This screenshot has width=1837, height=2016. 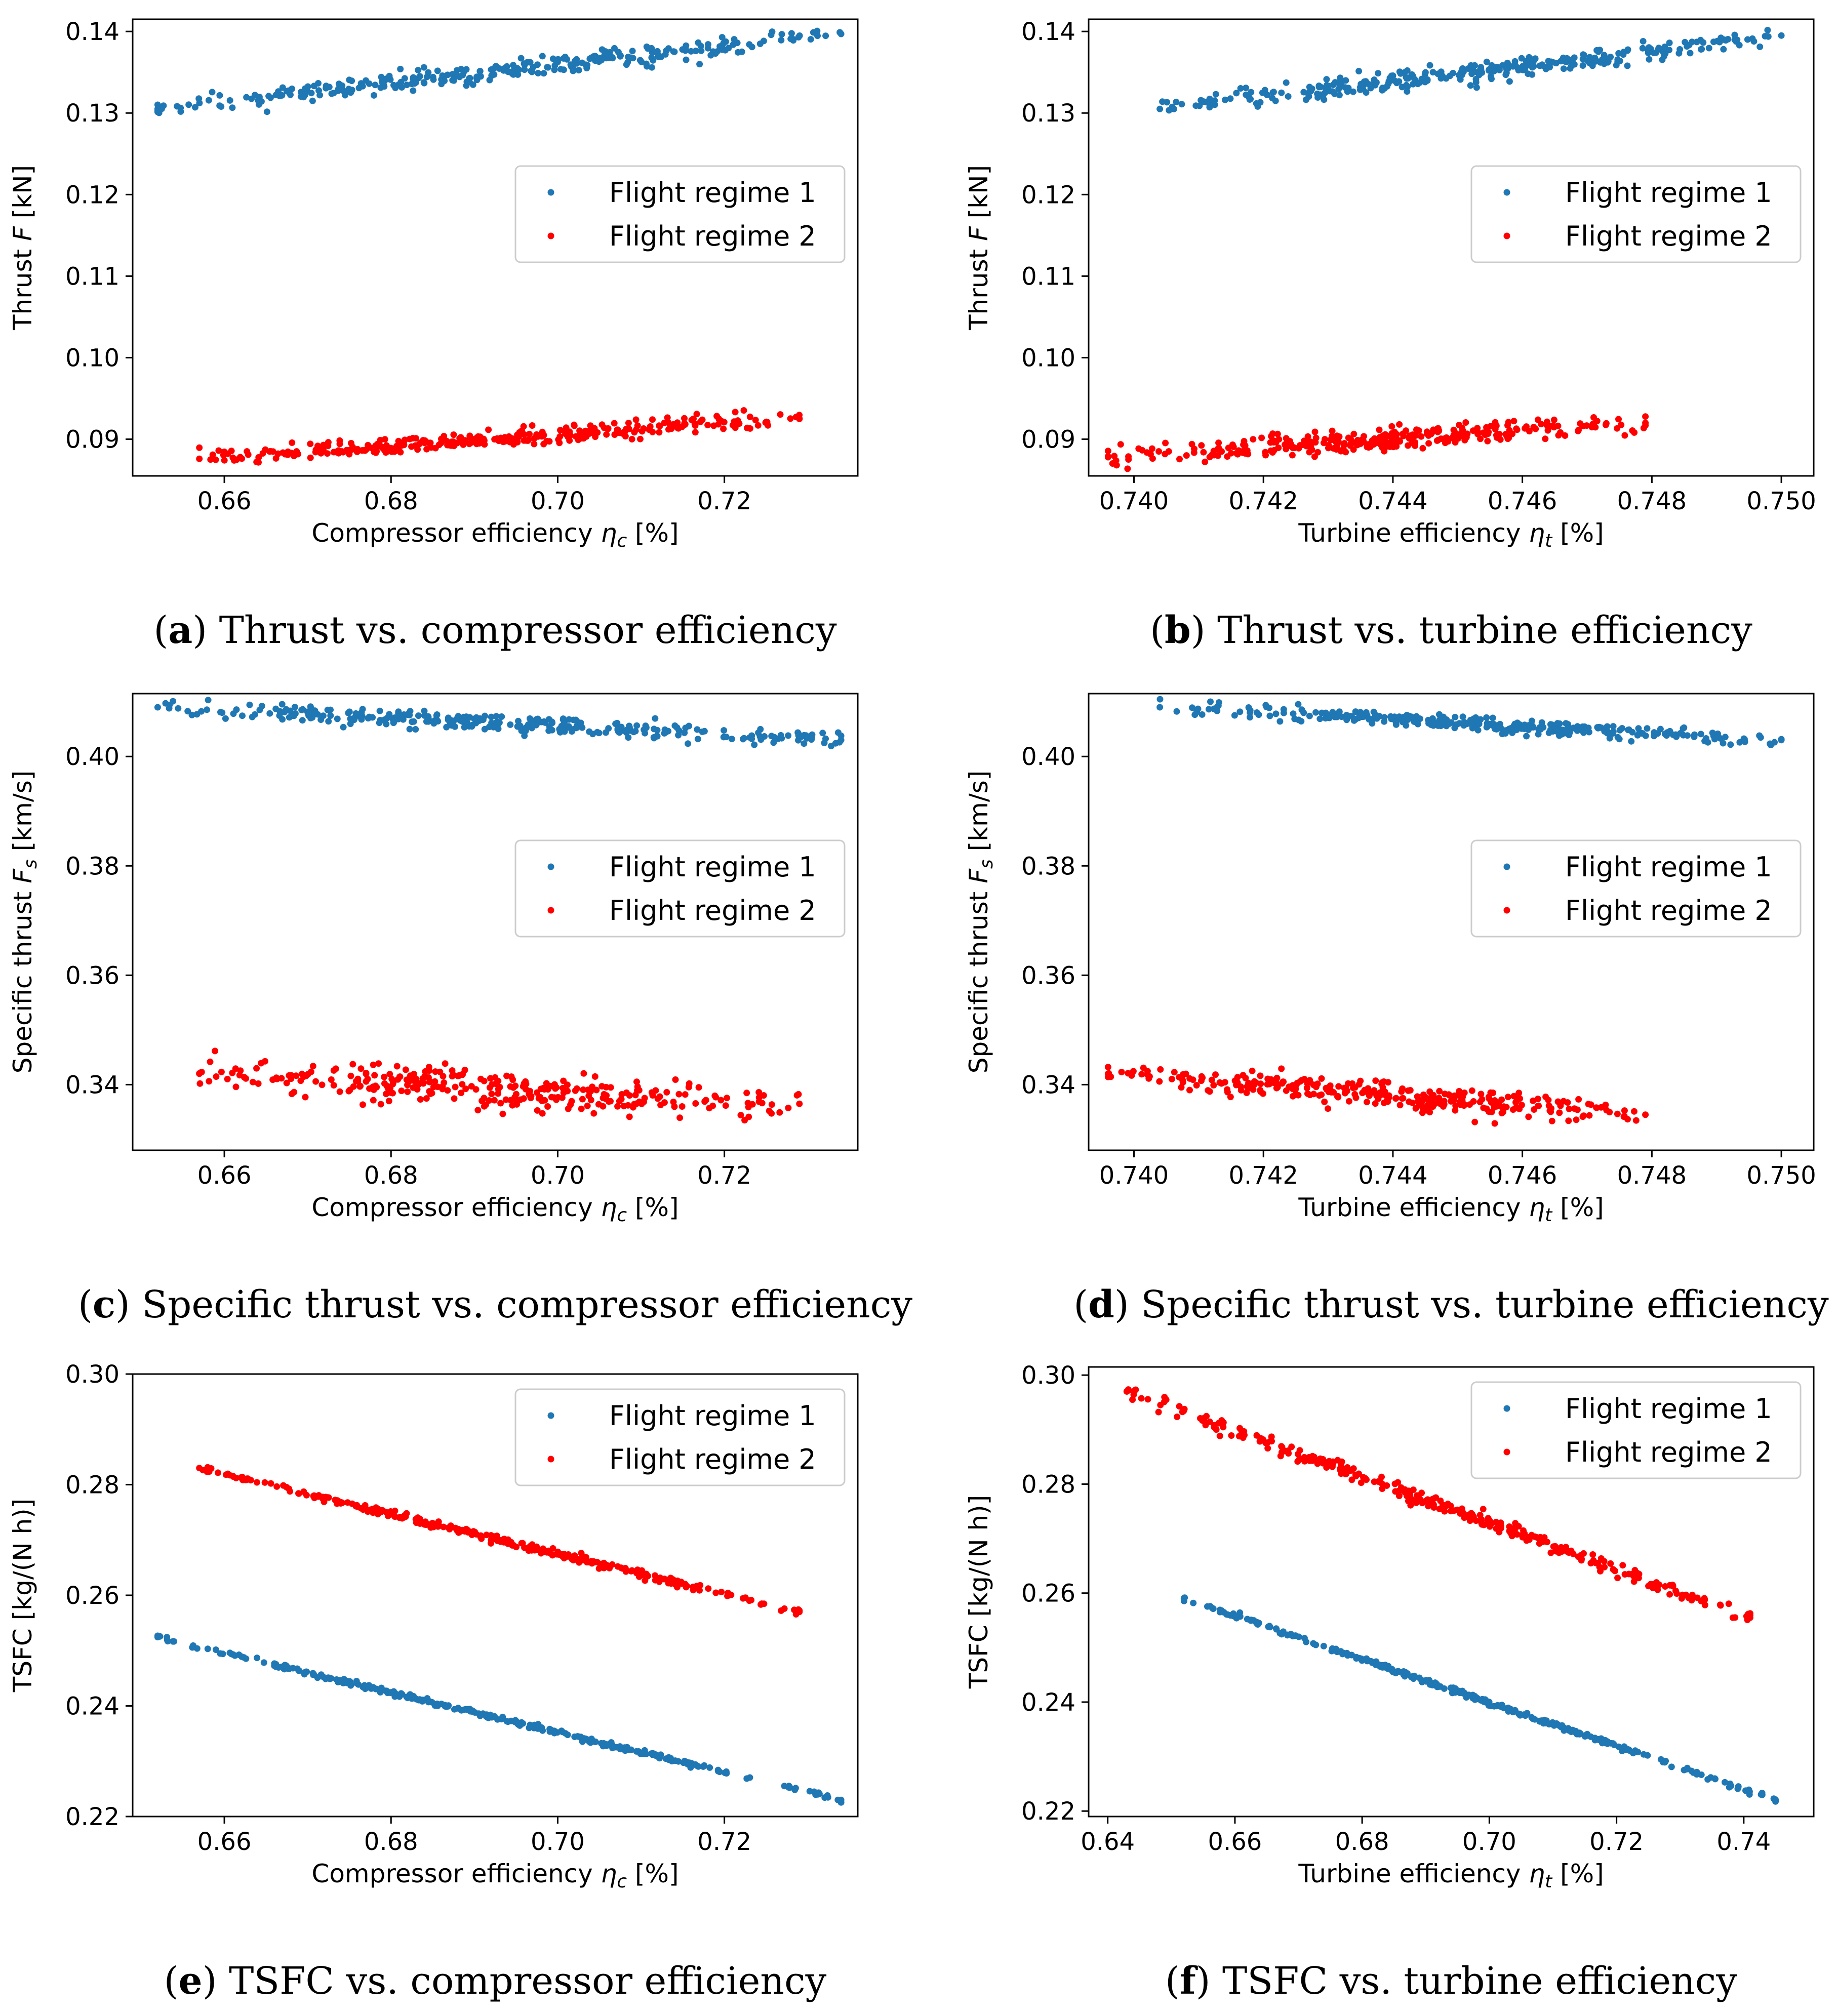 What do you see at coordinates (22, 248) in the screenshot?
I see `y-axis-label: Thrust F [kN]` at bounding box center [22, 248].